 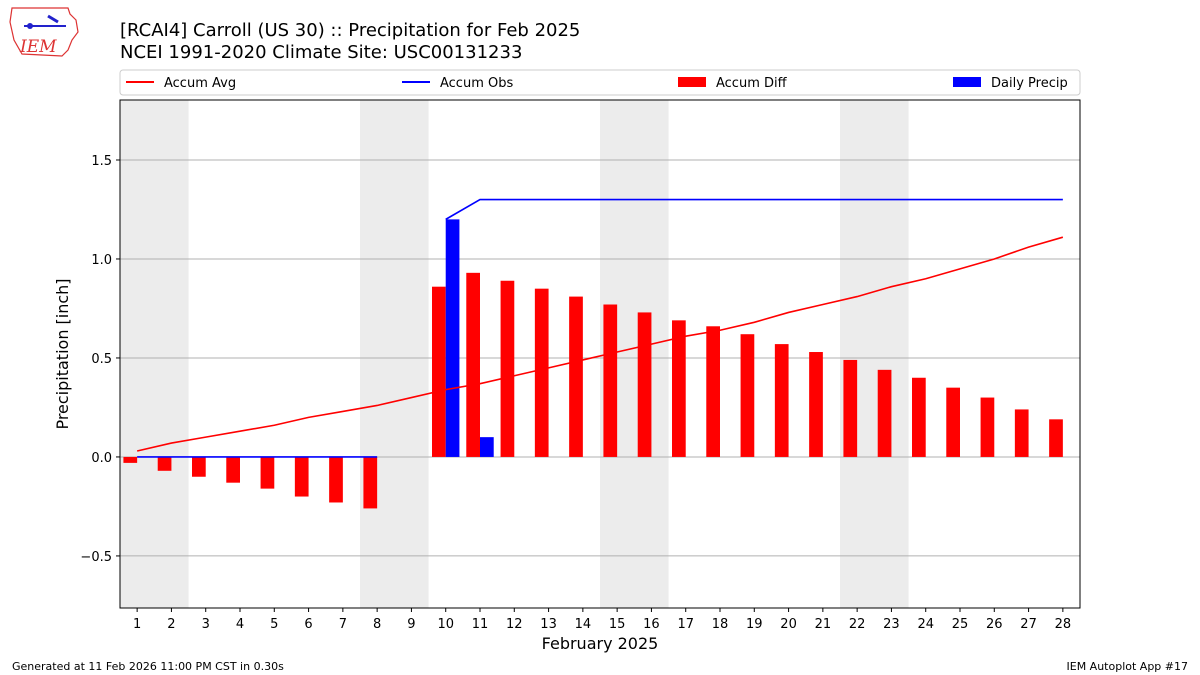 What do you see at coordinates (651, 624) in the screenshot?
I see `x-tick-label: 16` at bounding box center [651, 624].